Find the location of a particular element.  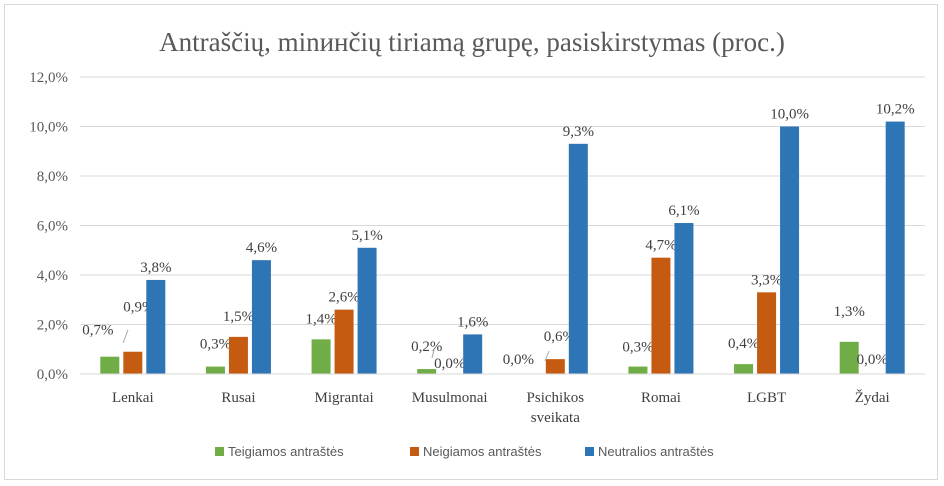

data-label: 10,2% is located at coordinates (895, 110).